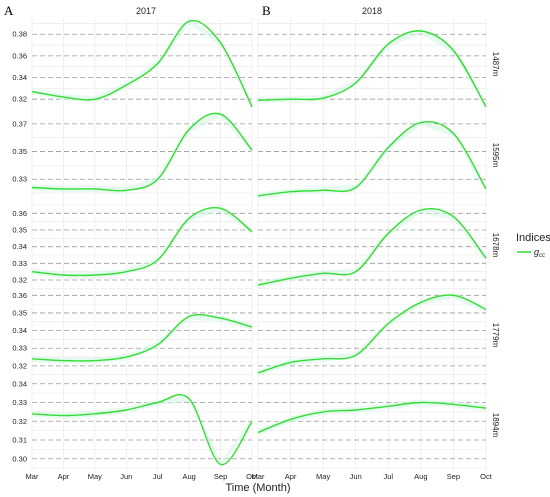  I want to click on row-strip-label: 1678m, so click(495, 245).